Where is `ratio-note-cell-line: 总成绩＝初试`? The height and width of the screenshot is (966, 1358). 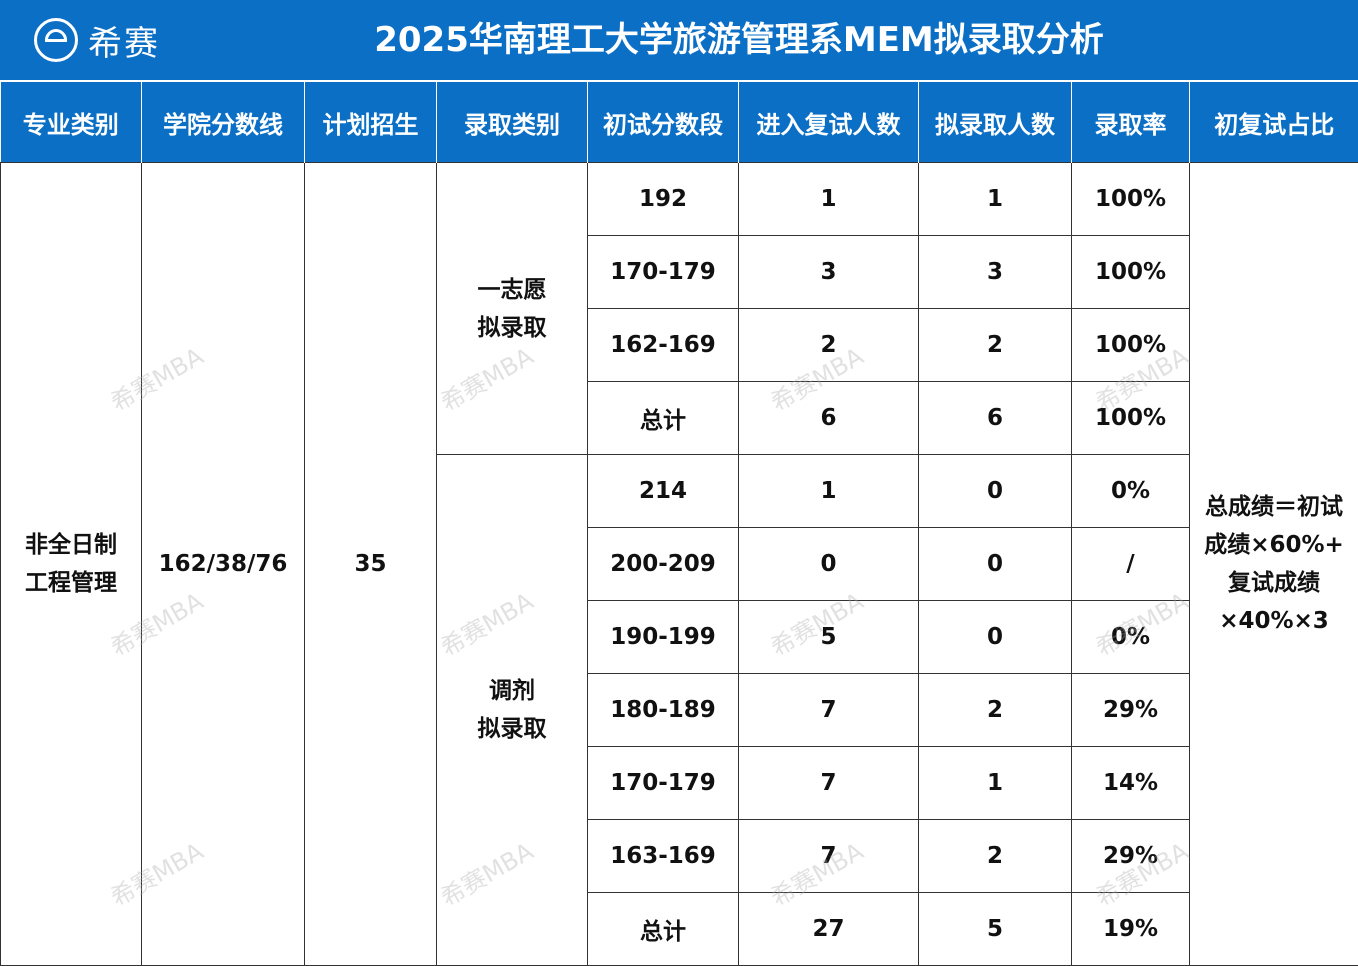
ratio-note-cell-line: 总成绩＝初试 is located at coordinates (1274, 507).